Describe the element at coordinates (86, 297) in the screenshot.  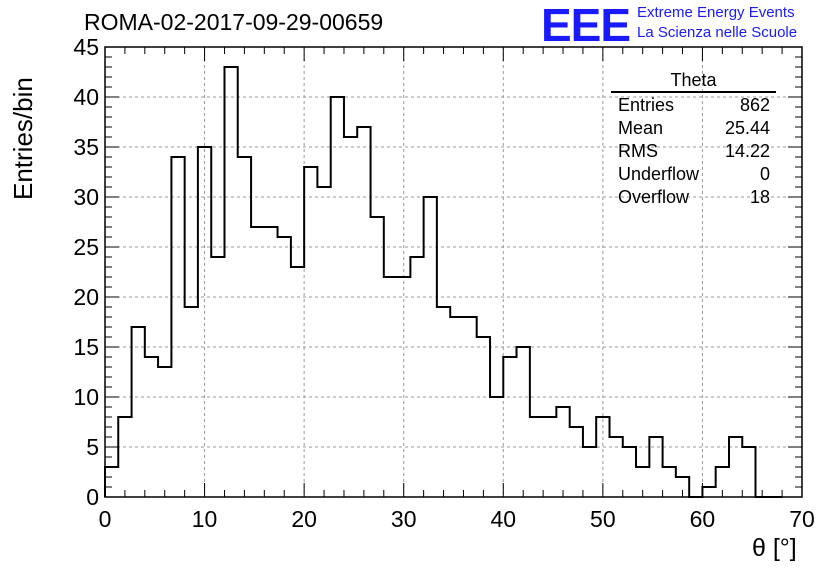
I see `y-tick-label: 20` at that location.